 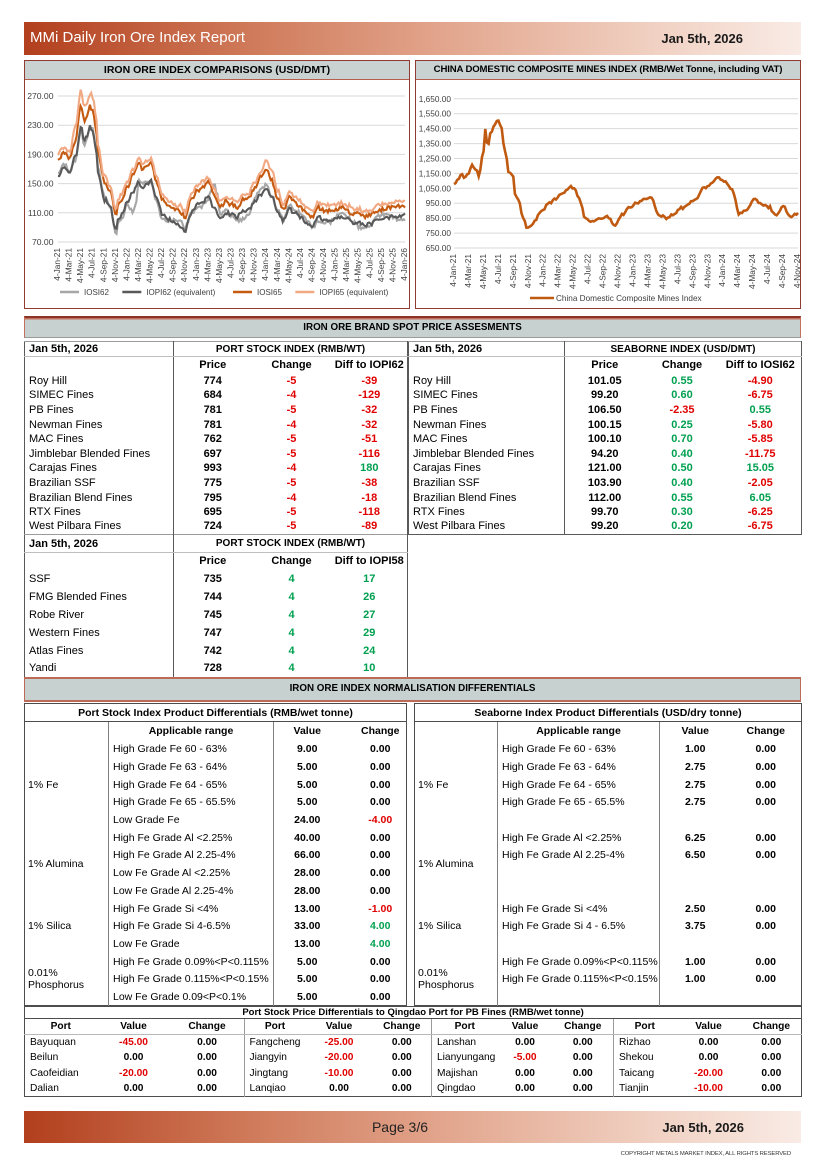 I want to click on svg-text: 1,450.00, so click(x=435, y=128).